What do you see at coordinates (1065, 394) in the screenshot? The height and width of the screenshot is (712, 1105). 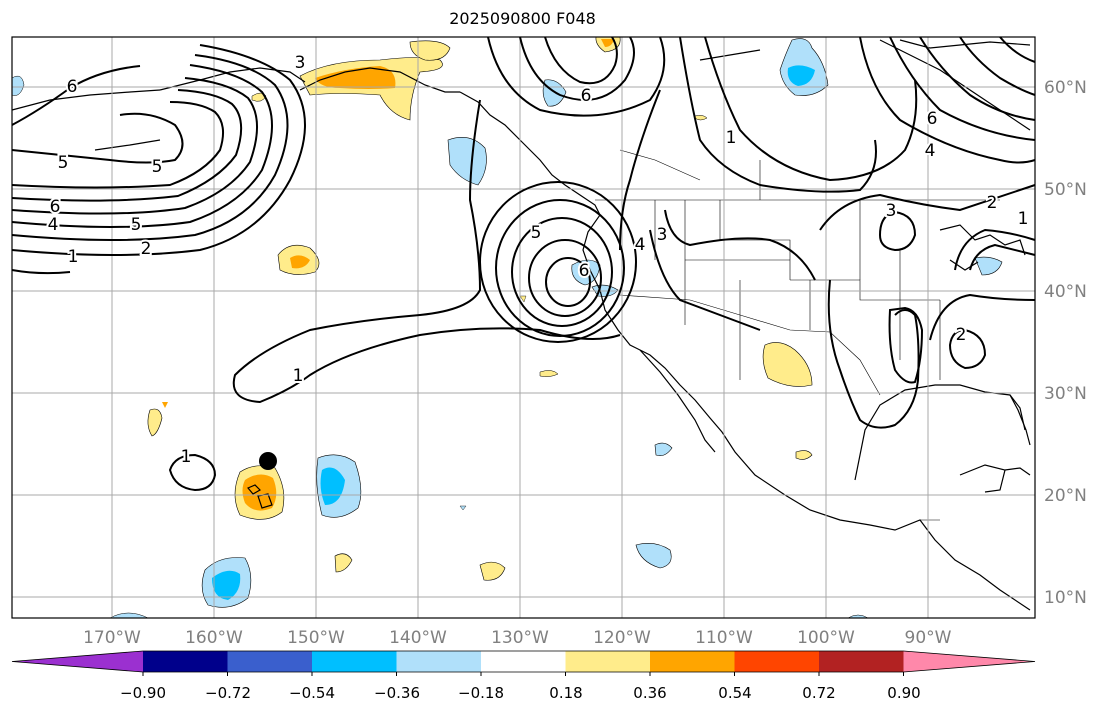 I see `lat-label: 30°N` at bounding box center [1065, 394].